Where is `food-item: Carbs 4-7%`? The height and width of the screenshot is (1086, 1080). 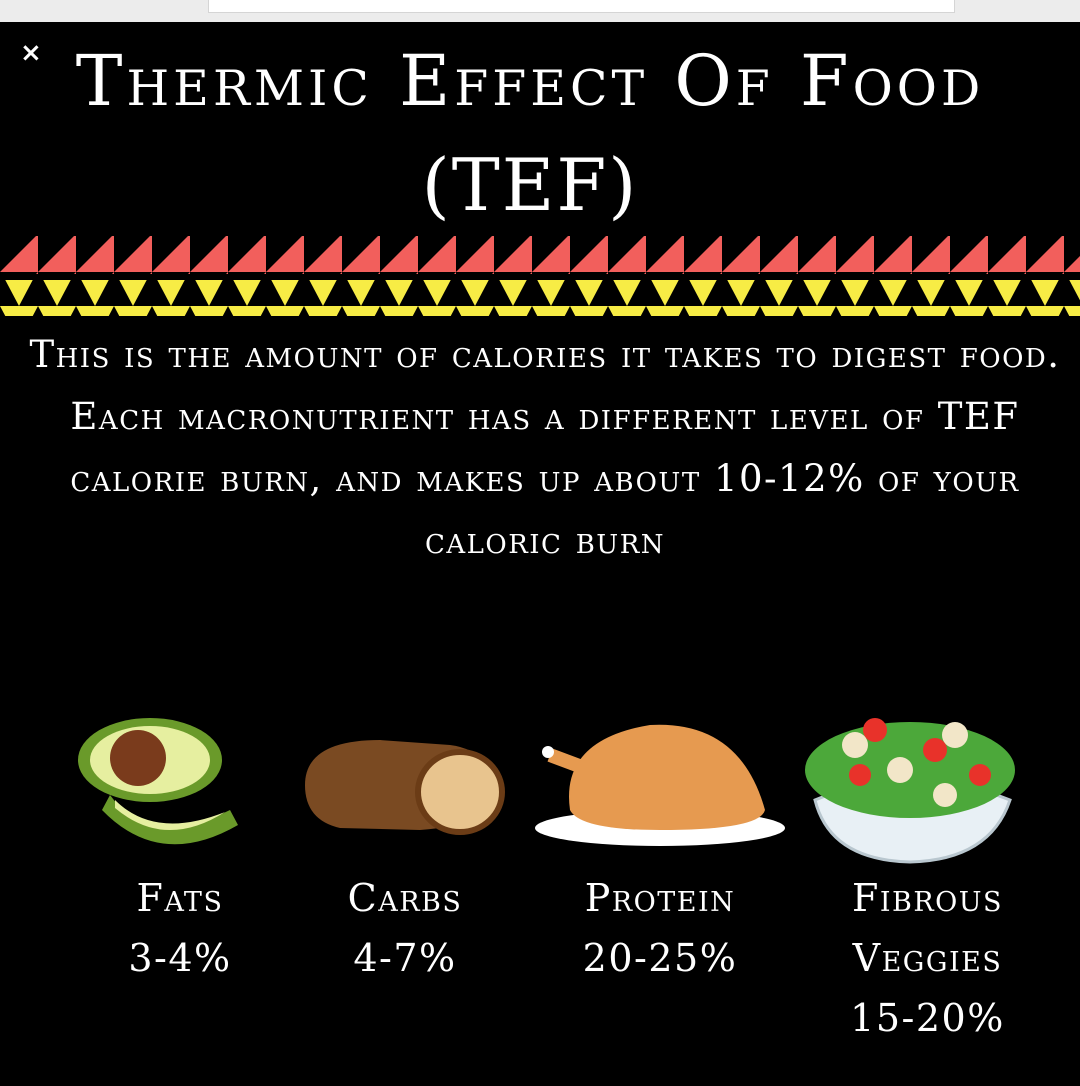
food-item: Carbs 4-7% is located at coordinates (405, 928).